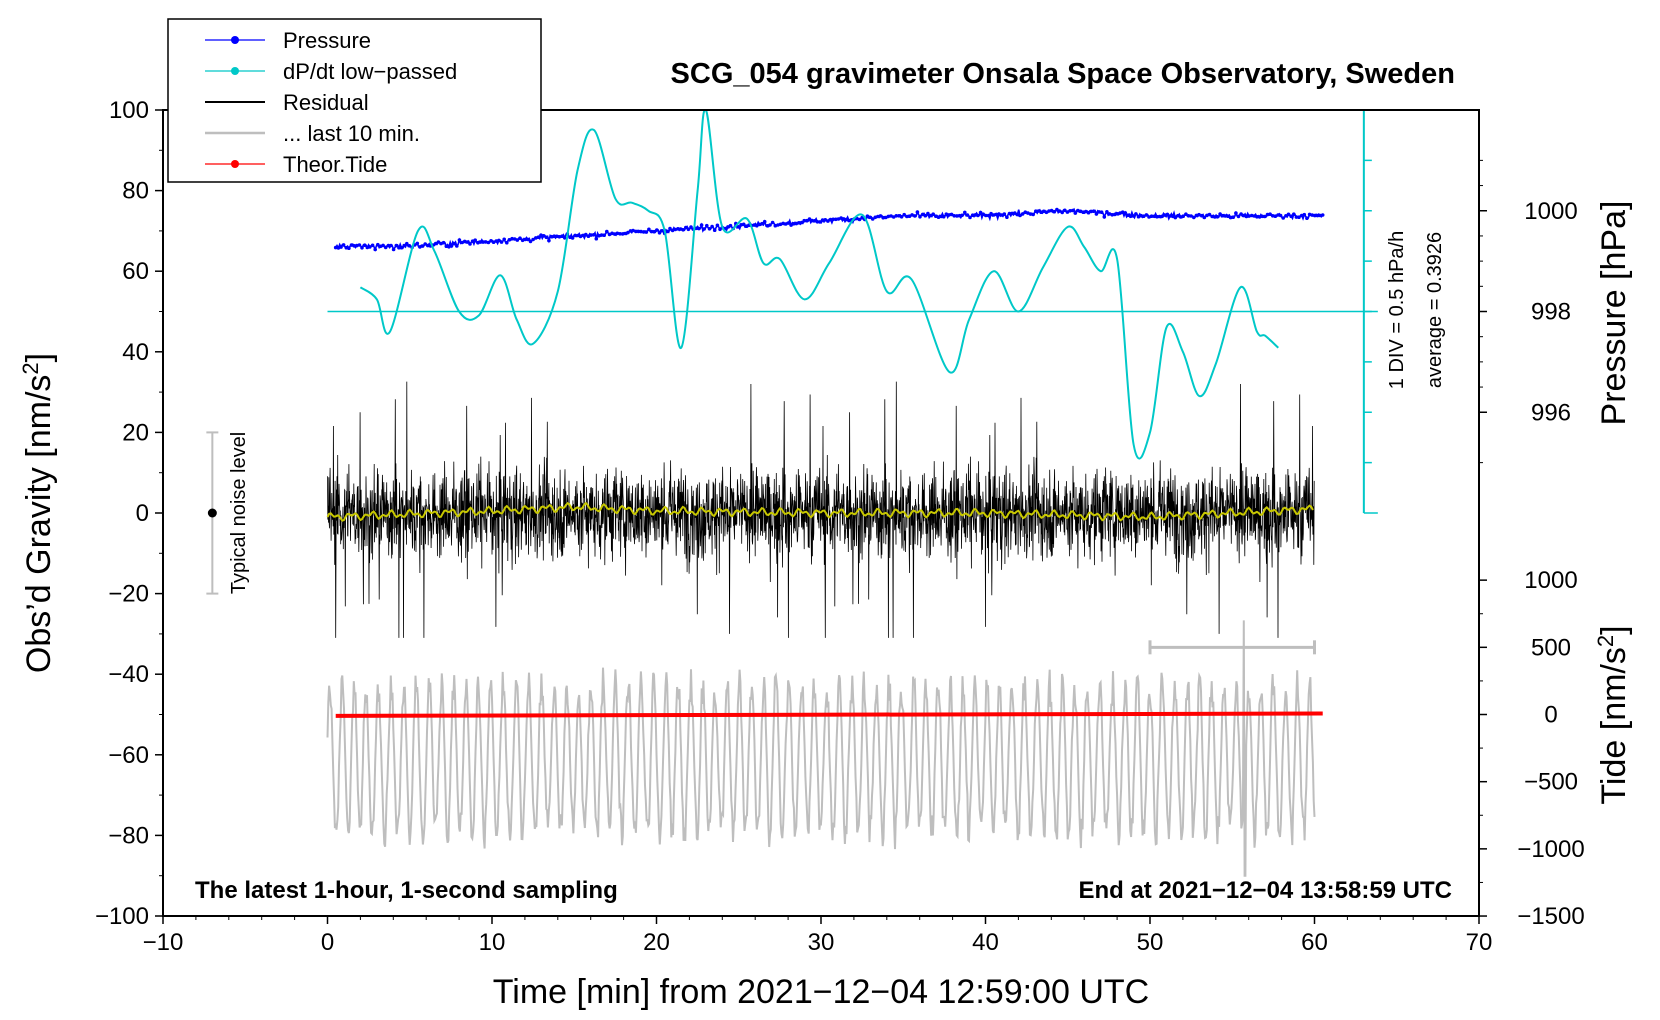  What do you see at coordinates (128, 755) in the screenshot?
I see `y-tick-label: −60` at bounding box center [128, 755].